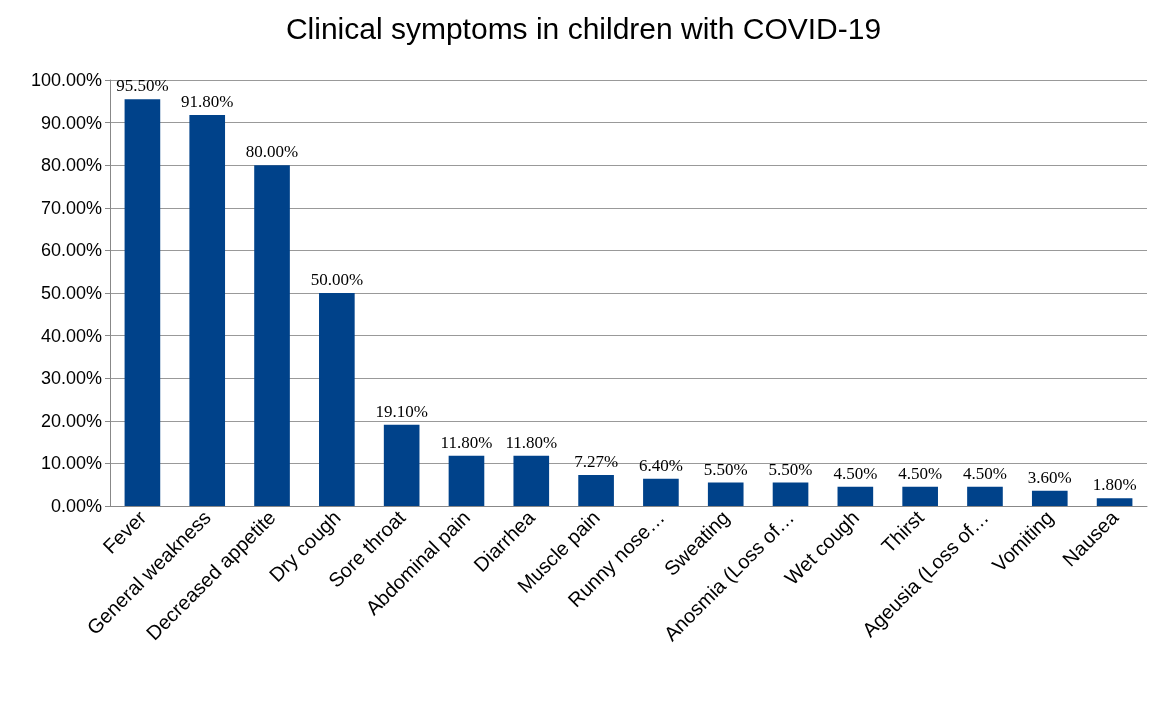  I want to click on y-tick-label: 50.00%, so click(71, 293).